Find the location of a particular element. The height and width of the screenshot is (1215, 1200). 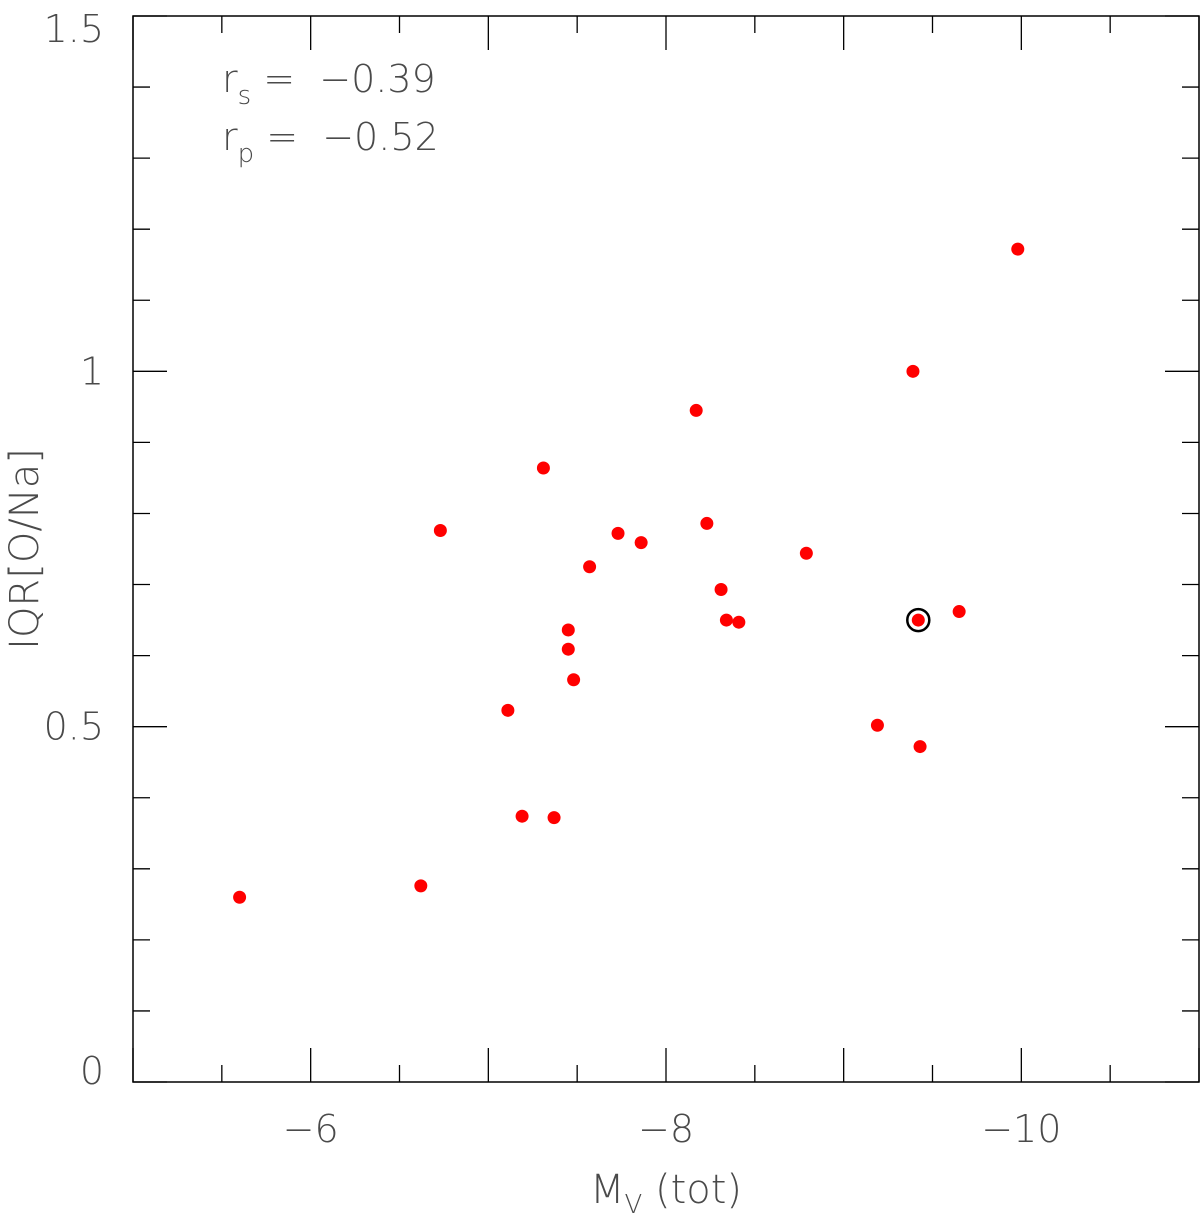

y-tick-label: 0 is located at coordinates (92, 1071).